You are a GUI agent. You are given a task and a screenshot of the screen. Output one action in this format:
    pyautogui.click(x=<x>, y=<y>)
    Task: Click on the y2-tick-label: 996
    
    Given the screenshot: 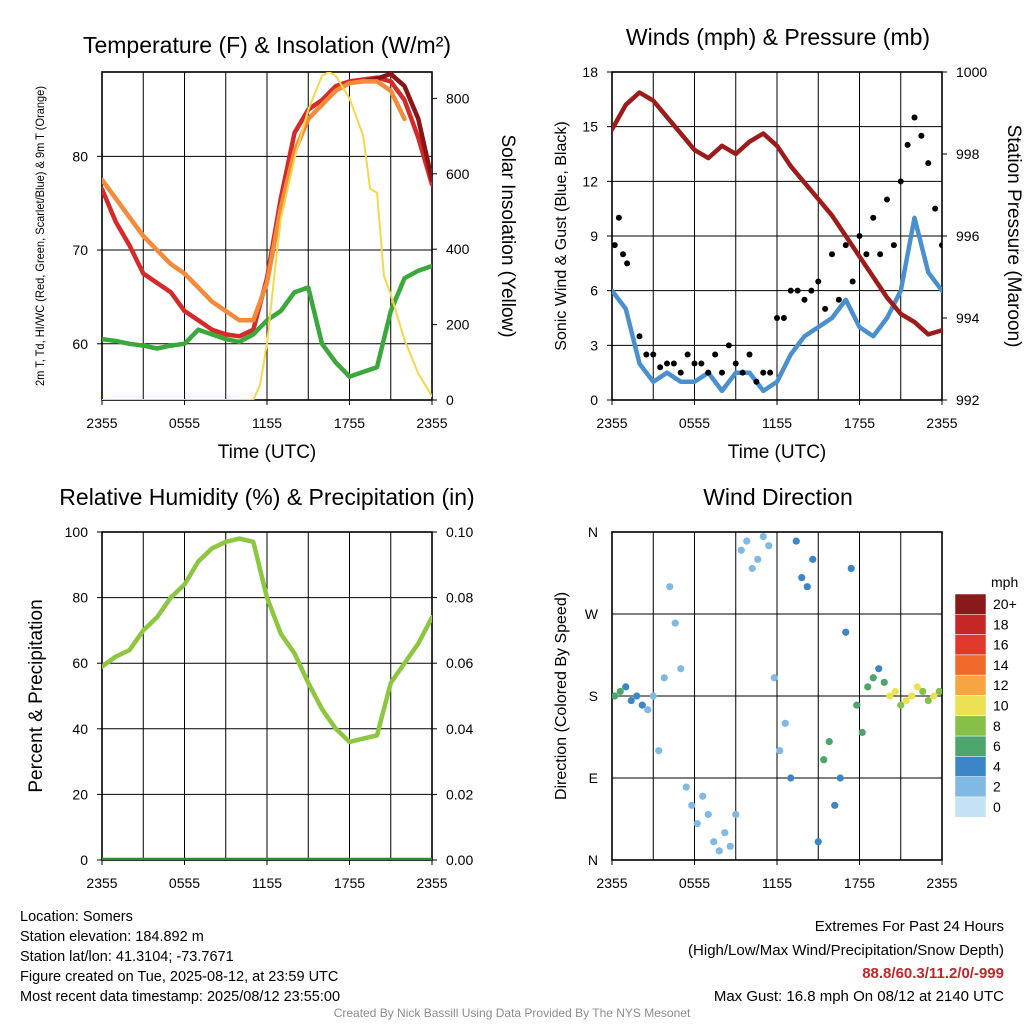 What is the action you would take?
    pyautogui.click(x=968, y=236)
    